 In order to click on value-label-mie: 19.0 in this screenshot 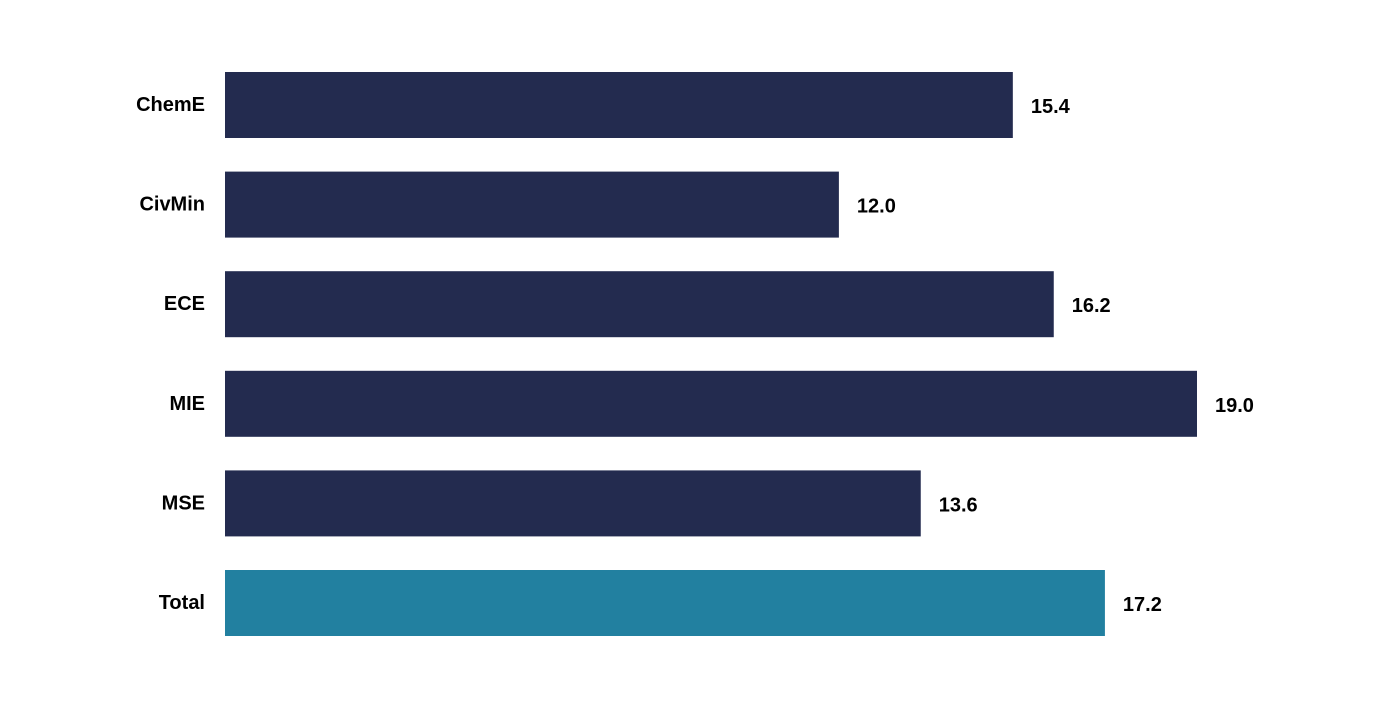, I will do `click(1234, 406)`.